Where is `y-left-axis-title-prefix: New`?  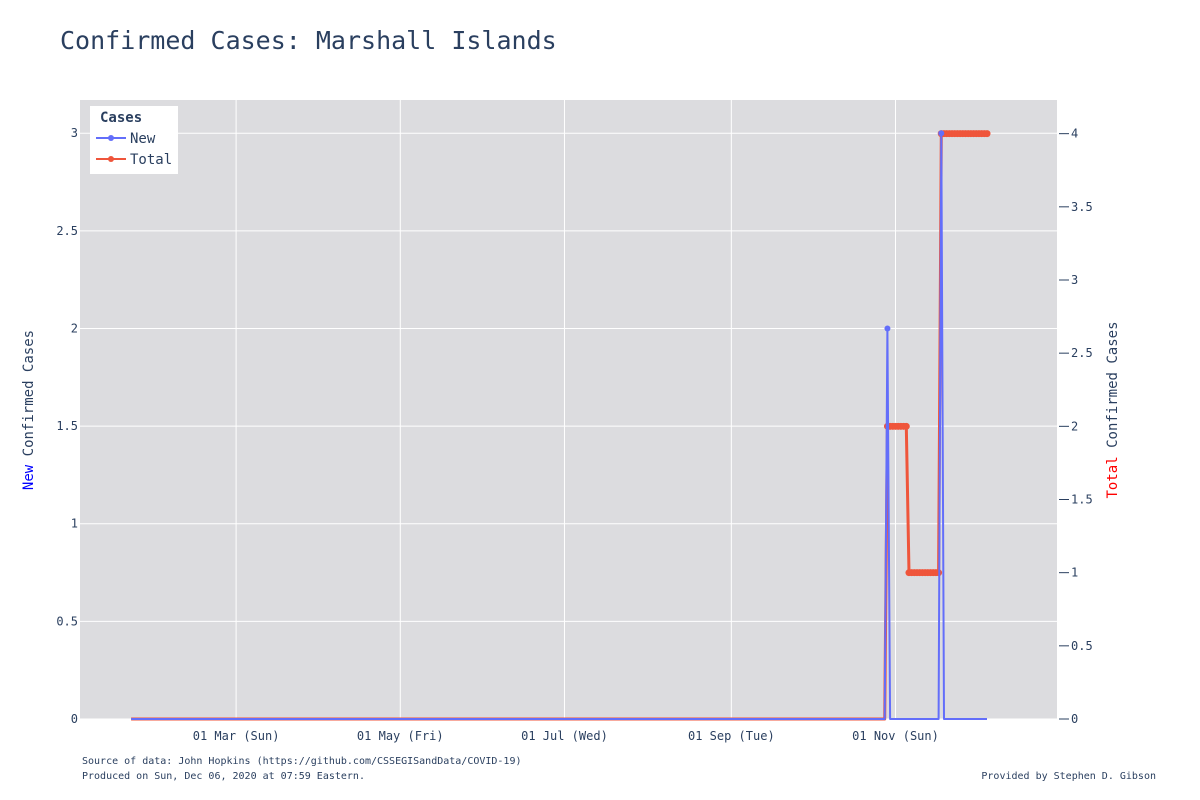
y-left-axis-title-prefix: New is located at coordinates (29, 477).